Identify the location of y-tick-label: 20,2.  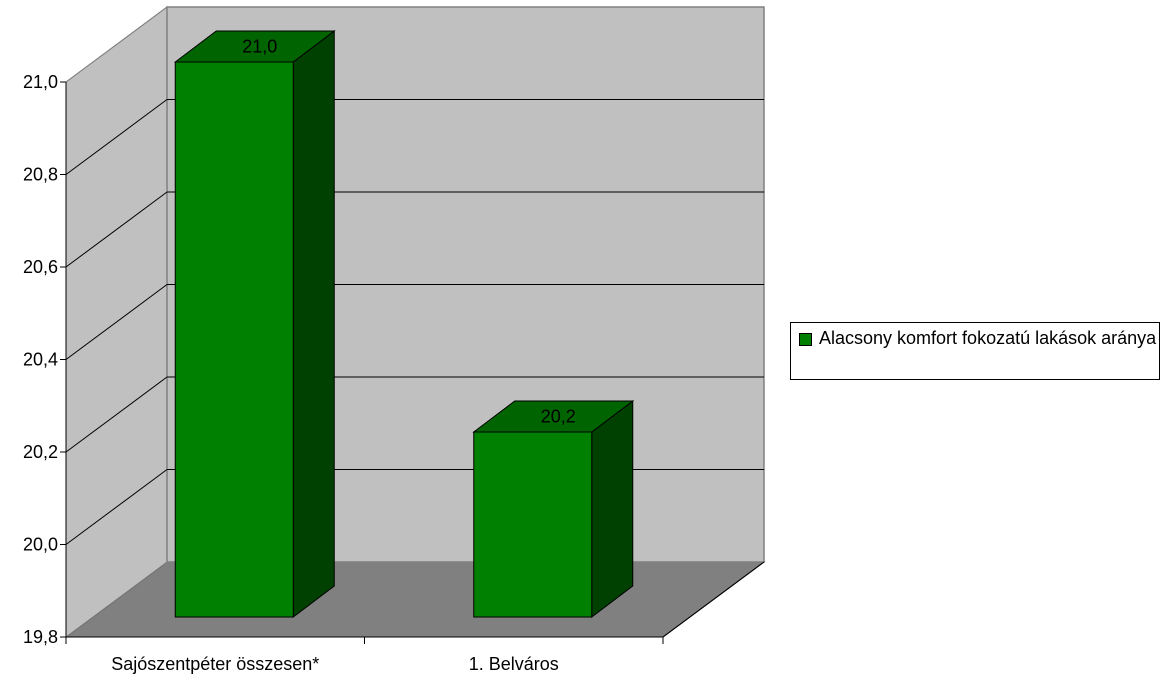
(40, 452).